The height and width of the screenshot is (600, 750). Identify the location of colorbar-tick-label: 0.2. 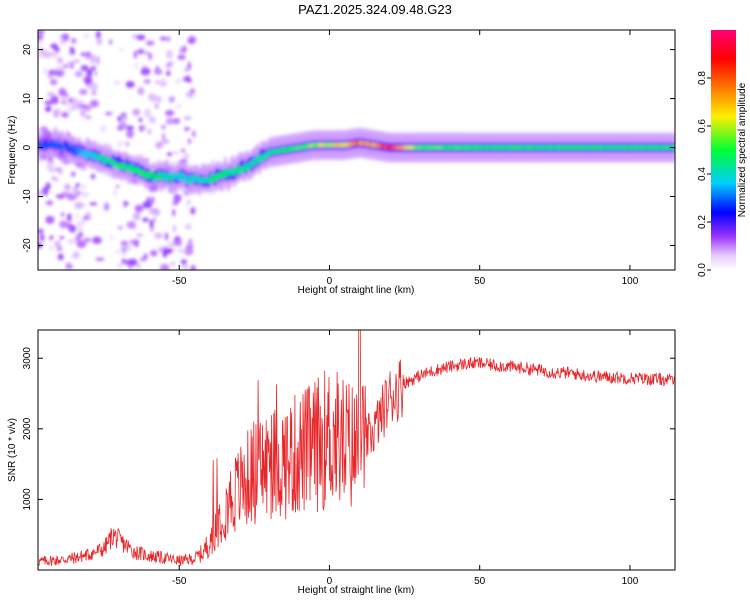
(702, 222).